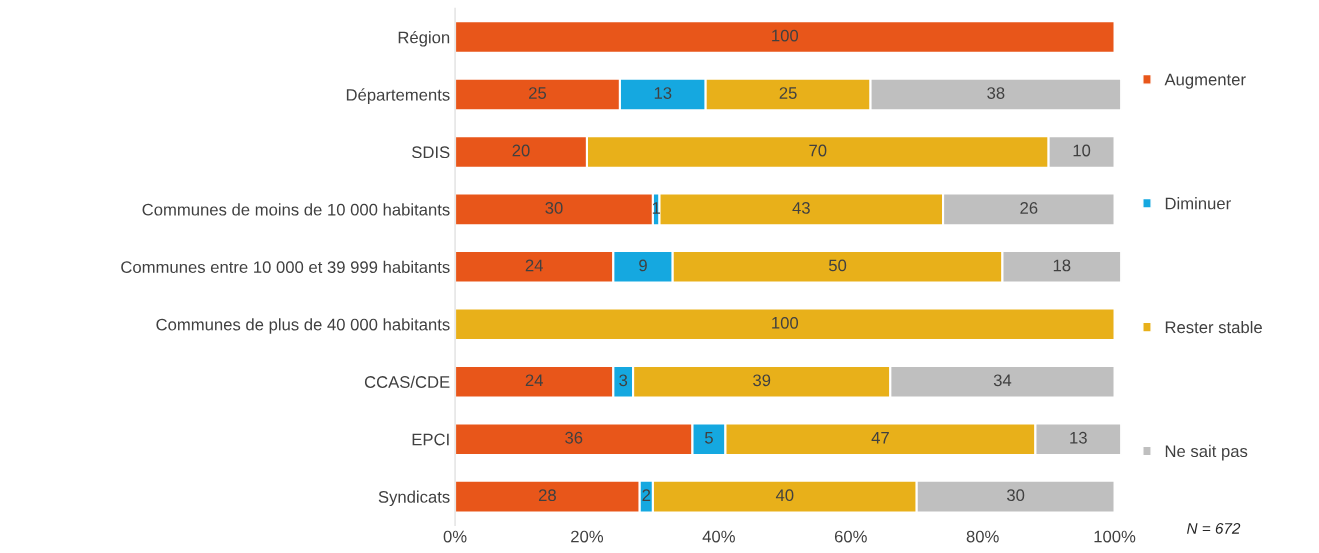 This screenshot has height=553, width=1319. Describe the element at coordinates (718, 536) in the screenshot. I see `x-tick-label: 40%` at that location.